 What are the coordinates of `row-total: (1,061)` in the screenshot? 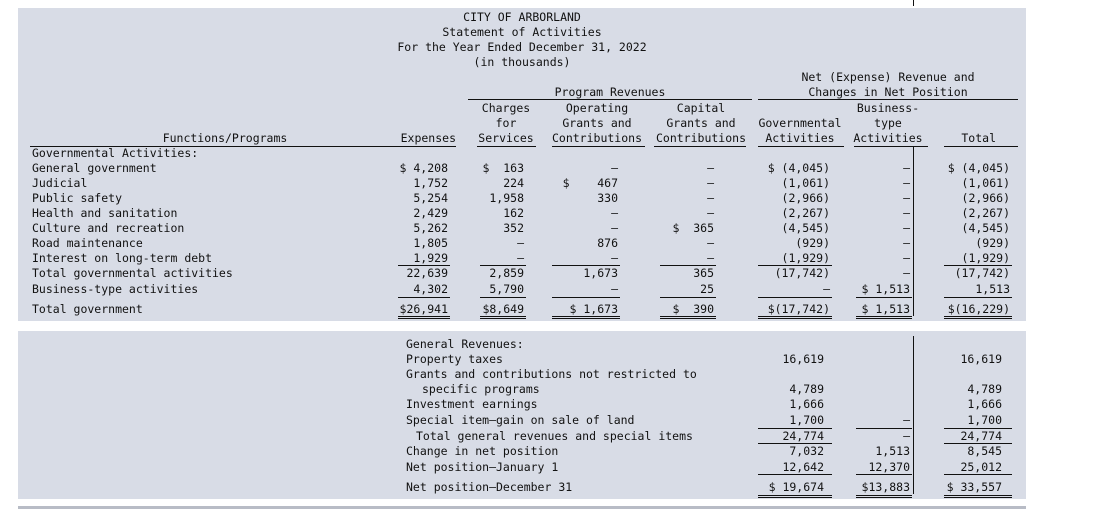 It's located at (985, 183).